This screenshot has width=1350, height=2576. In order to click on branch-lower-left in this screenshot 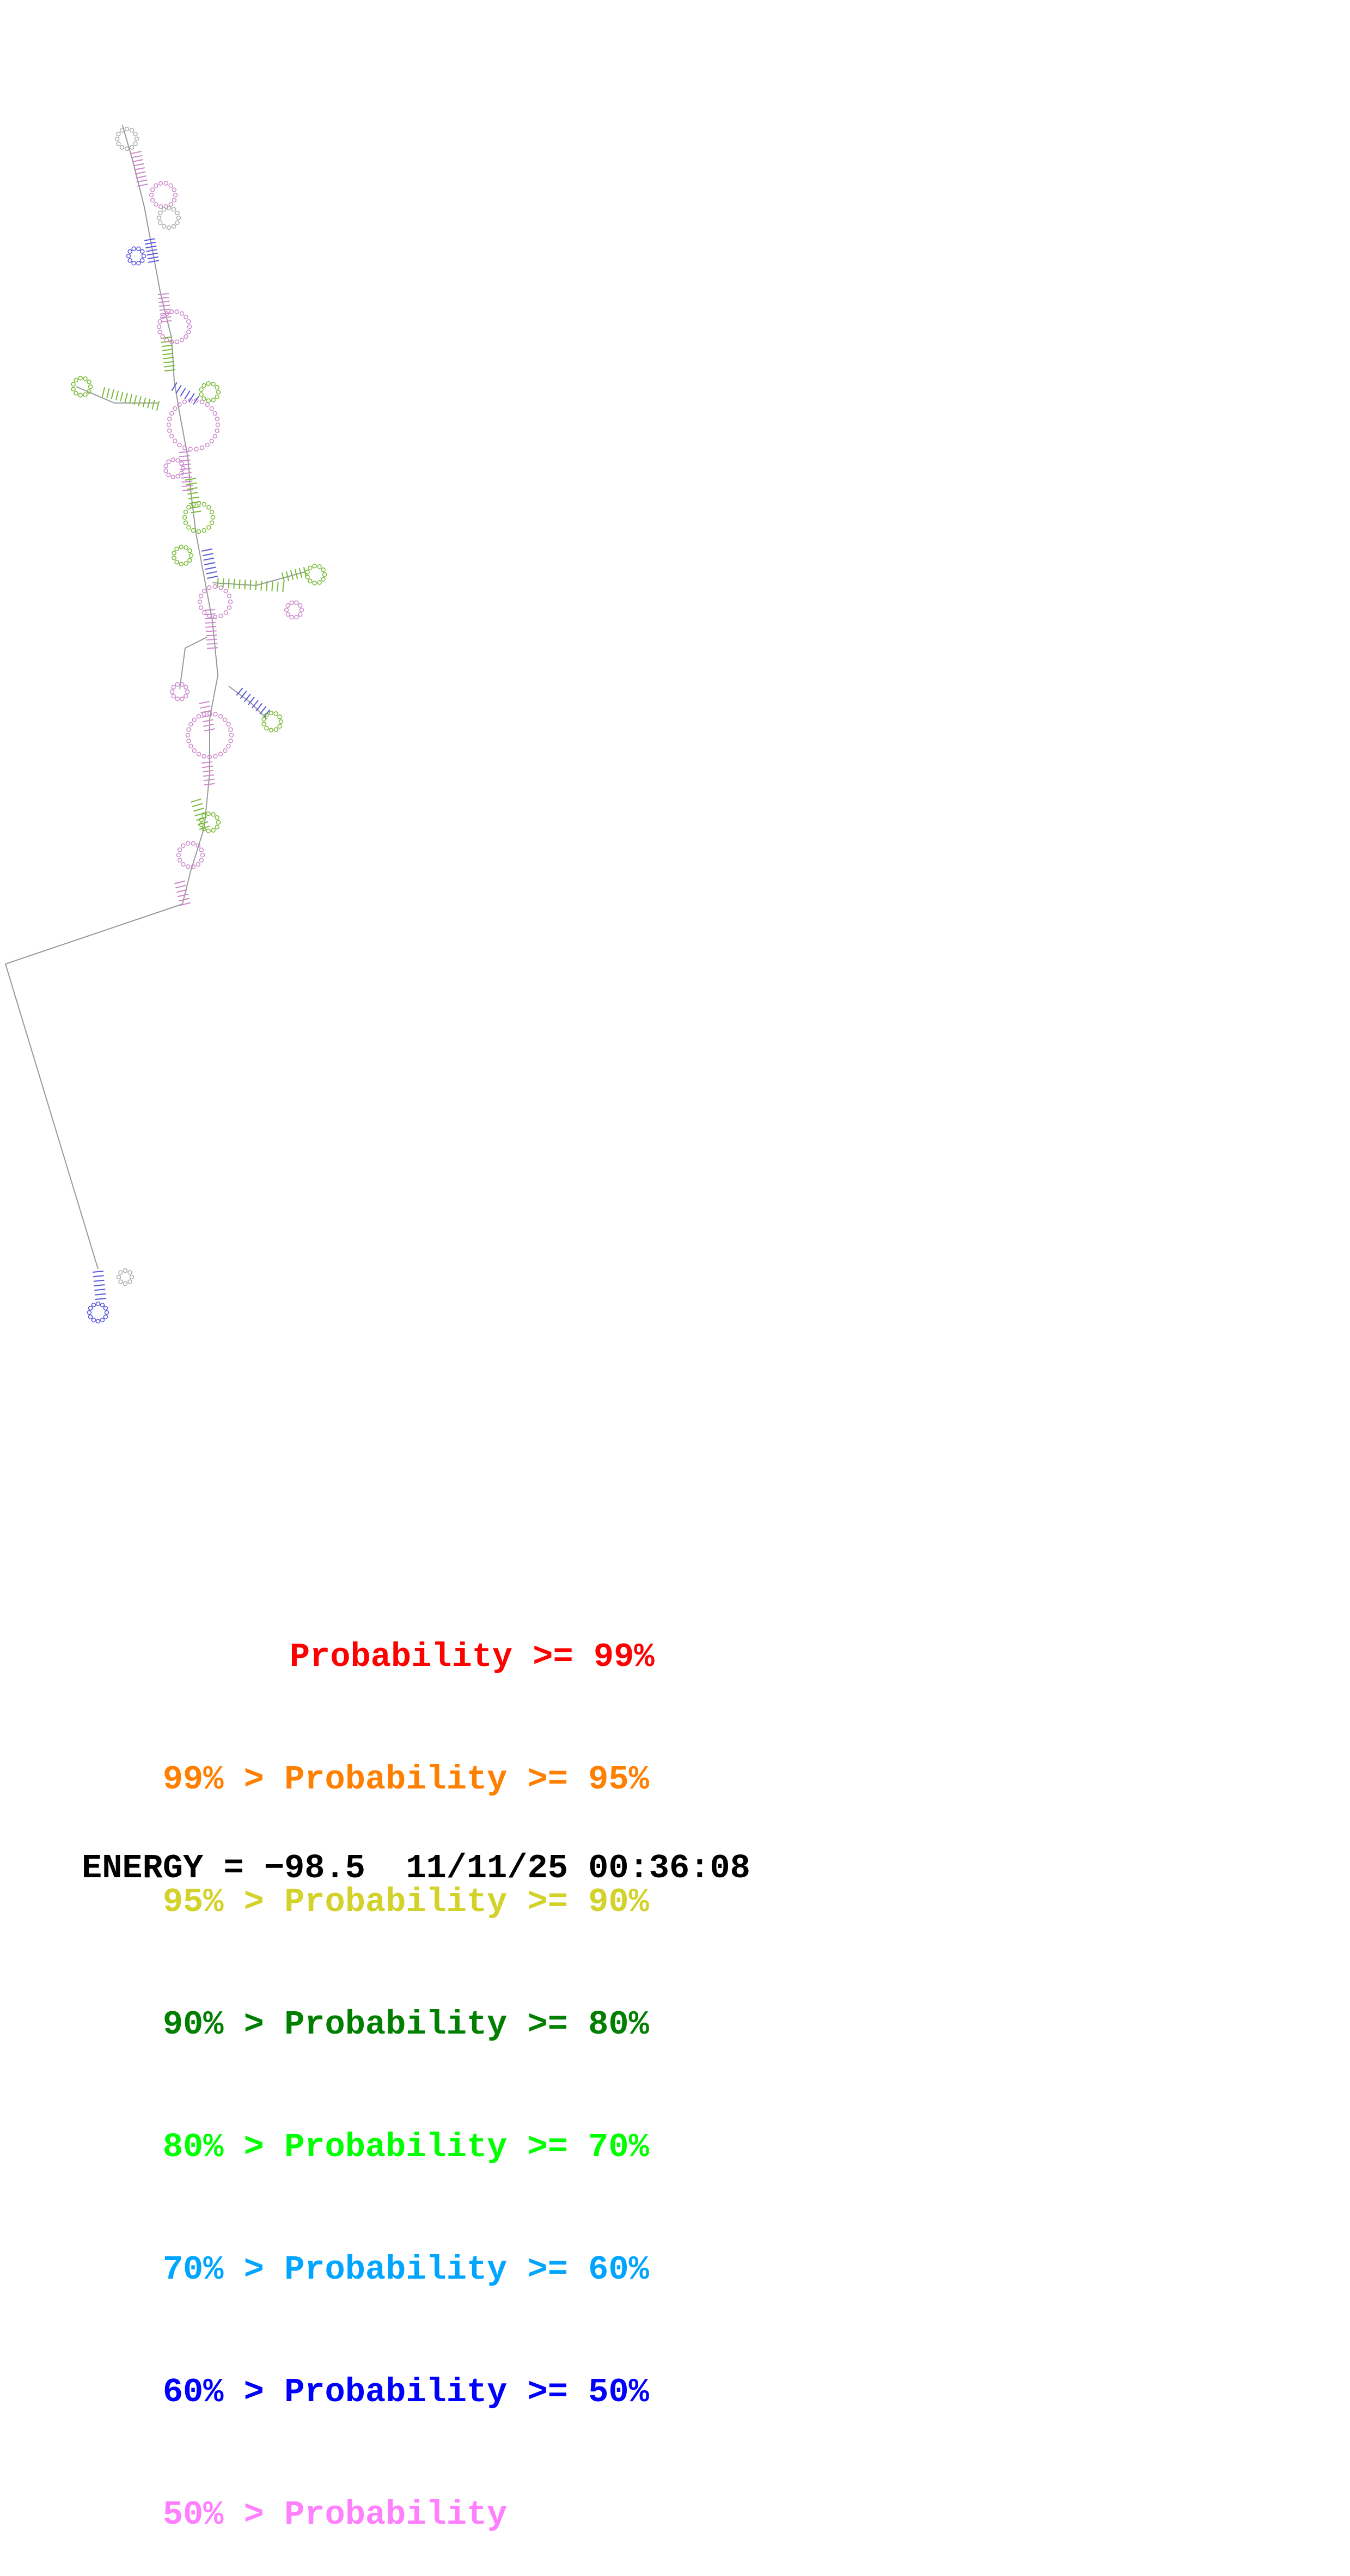, I will do `click(193, 663)`.